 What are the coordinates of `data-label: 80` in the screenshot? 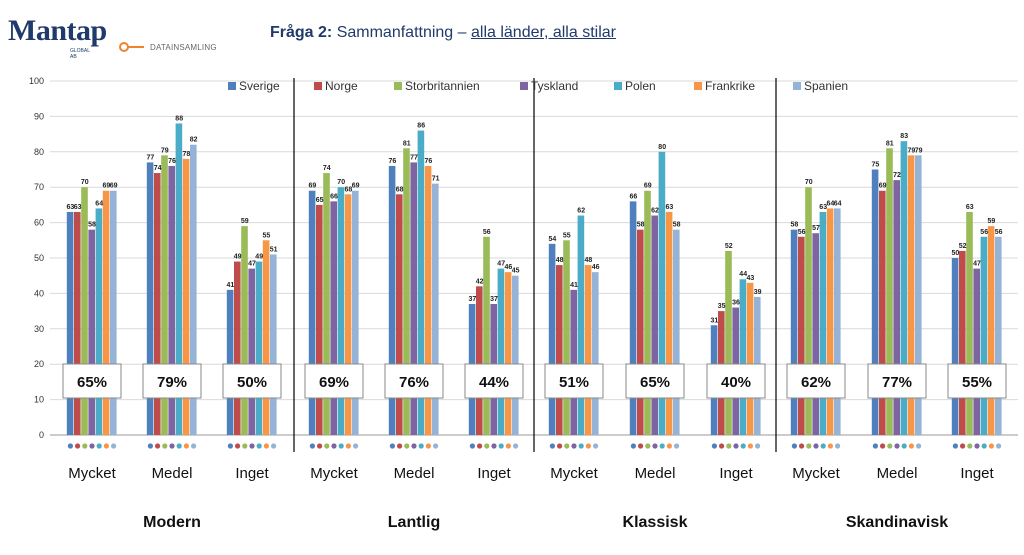 It's located at (662, 147).